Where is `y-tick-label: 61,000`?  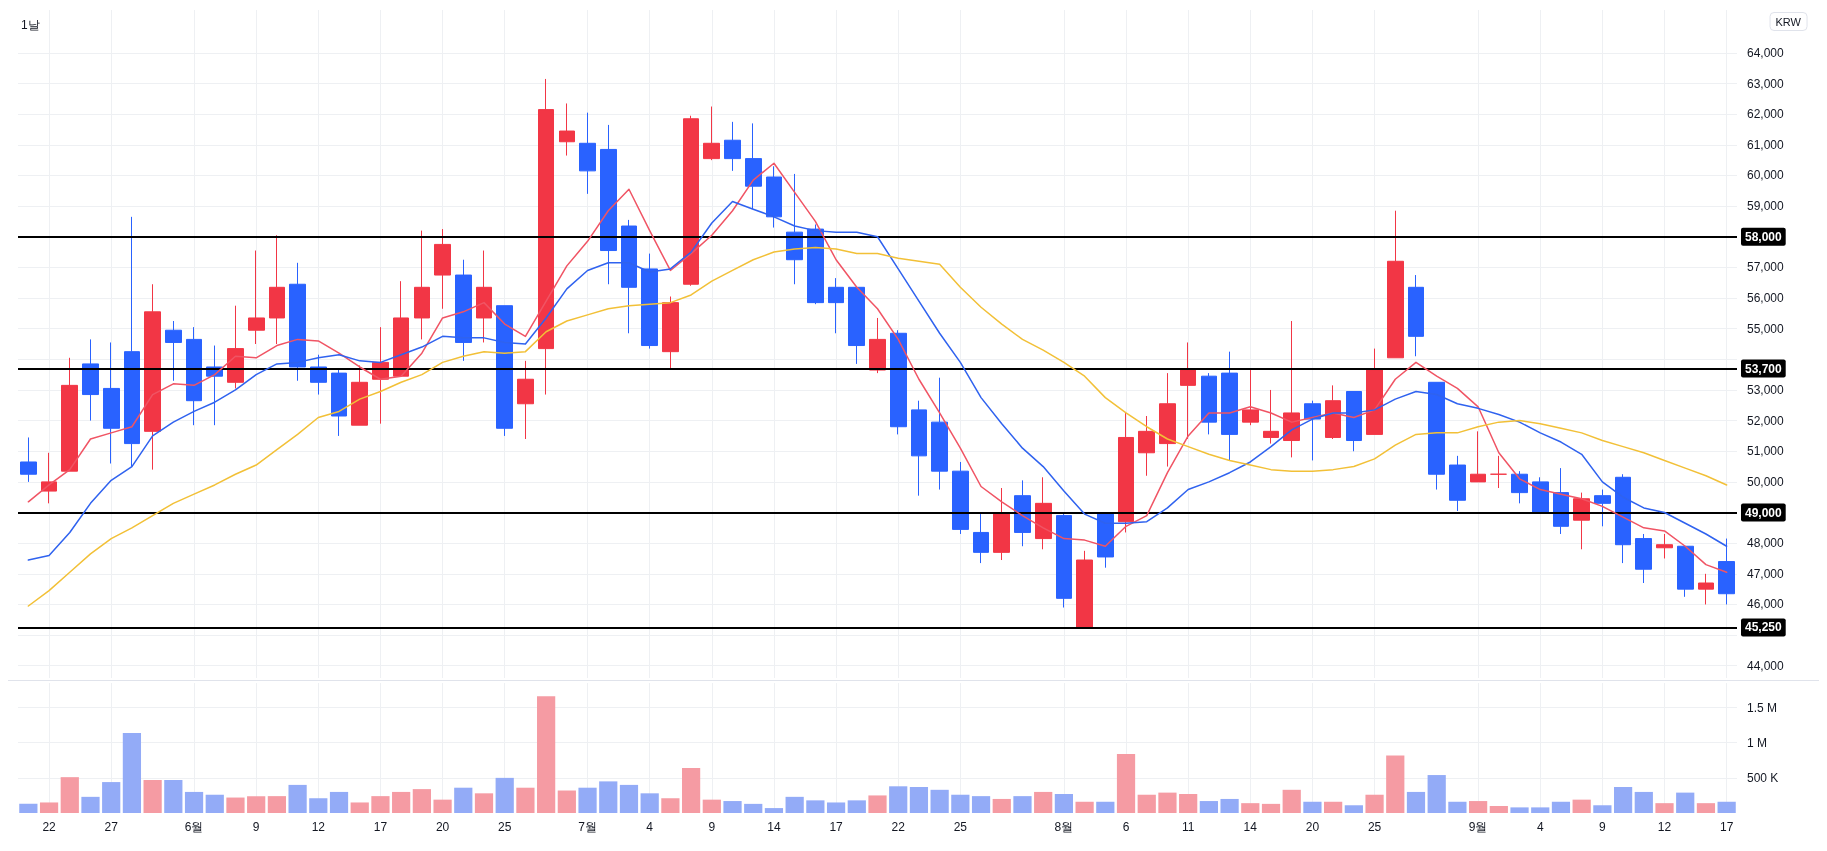 y-tick-label: 61,000 is located at coordinates (1766, 144).